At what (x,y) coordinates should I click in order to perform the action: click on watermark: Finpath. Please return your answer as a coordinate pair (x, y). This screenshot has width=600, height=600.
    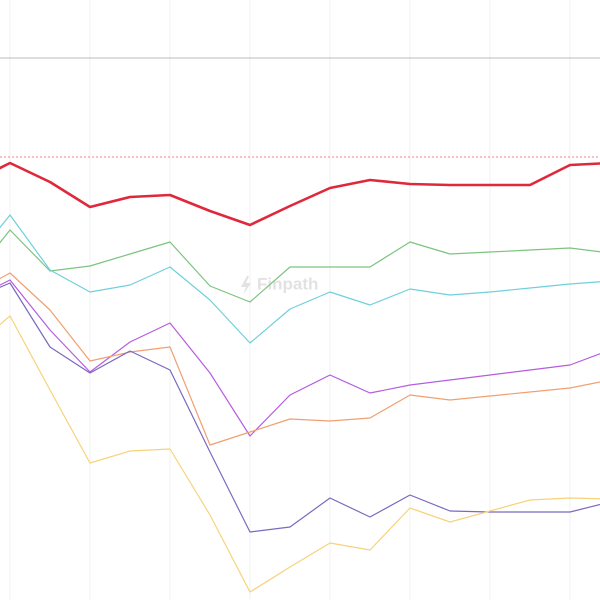
    Looking at the image, I should click on (279, 284).